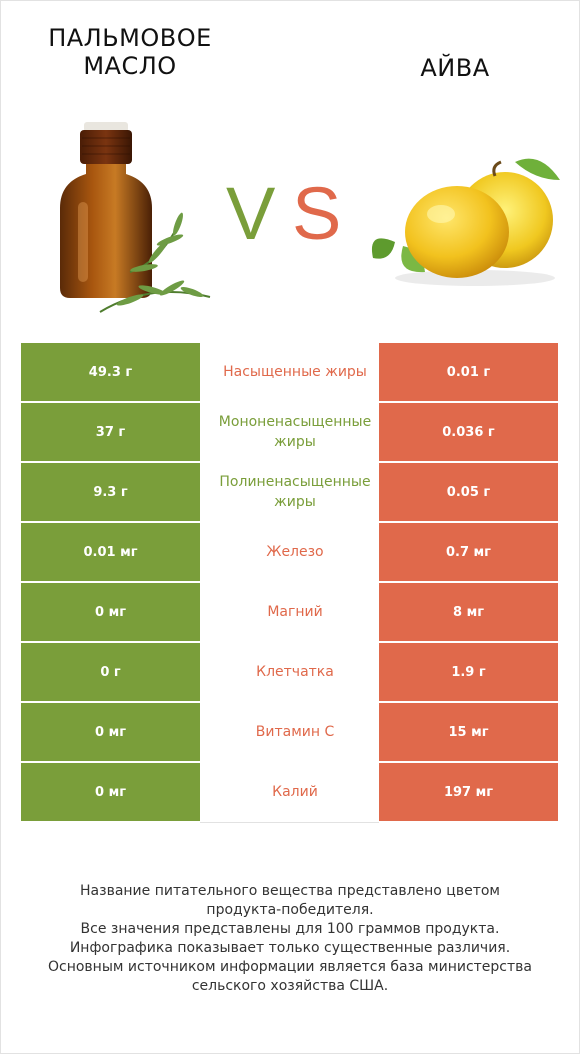 Image resolution: width=580 pixels, height=1054 pixels. I want to click on nutrient-name-cell: Полиненасыщенные жиры, so click(289, 492).